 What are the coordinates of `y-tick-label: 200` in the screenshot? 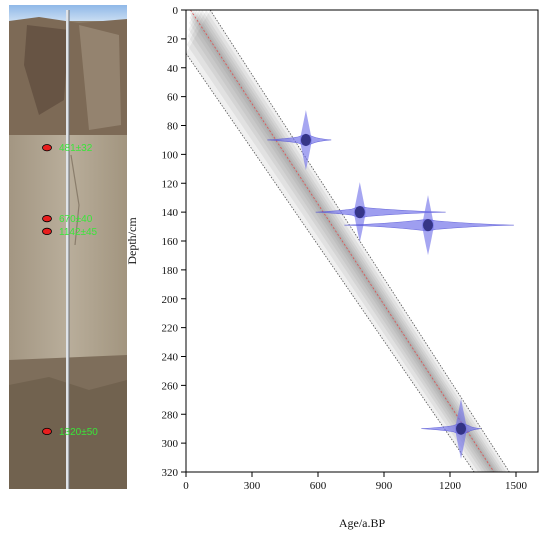 It's located at (170, 300).